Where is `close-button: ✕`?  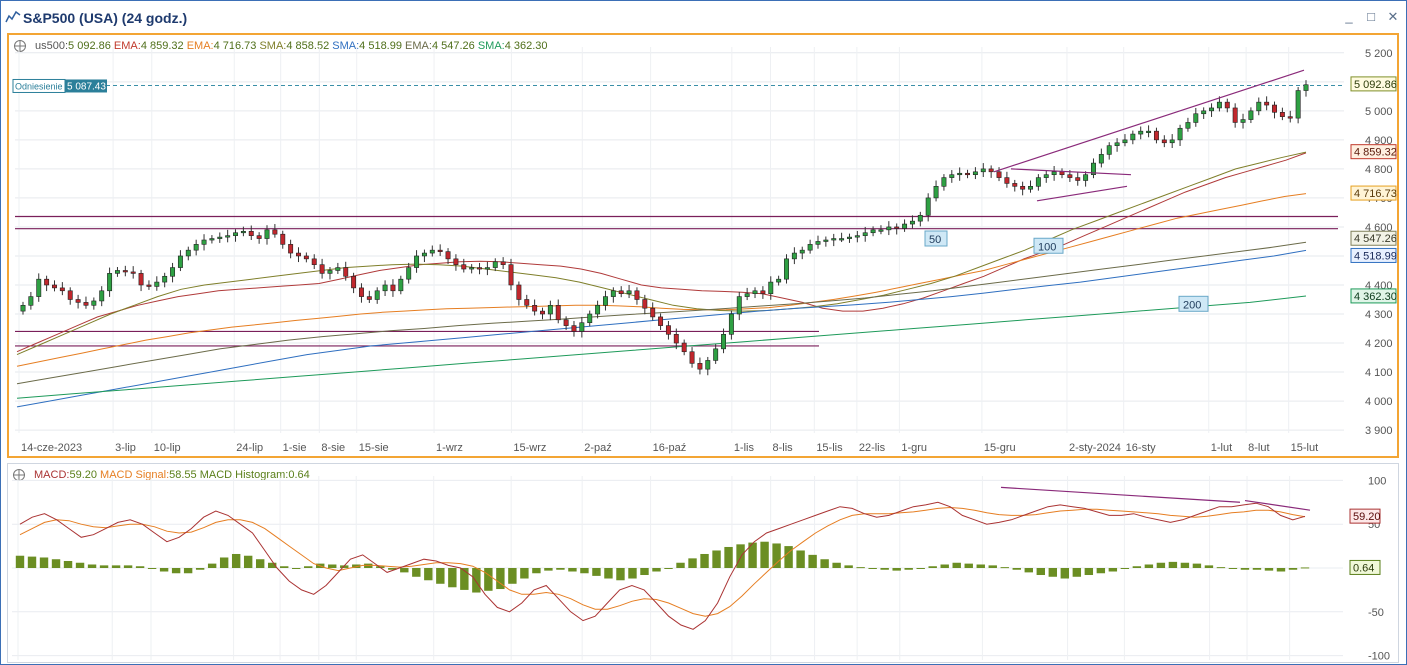 close-button: ✕ is located at coordinates (1393, 16).